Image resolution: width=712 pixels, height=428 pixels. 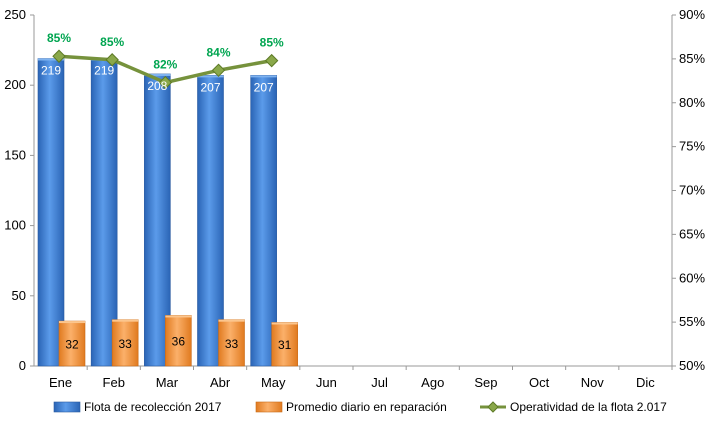 I want to click on x-tick-label: Ene, so click(x=60, y=382).